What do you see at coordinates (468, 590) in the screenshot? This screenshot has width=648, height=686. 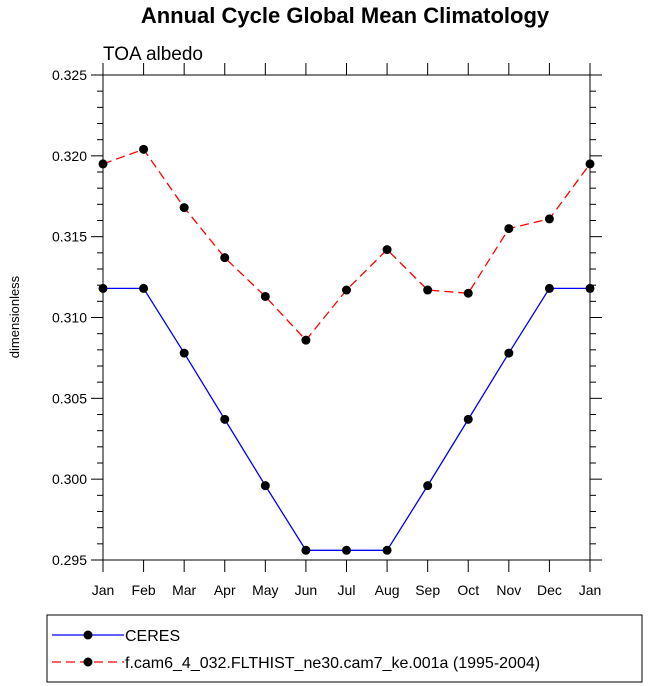 I see `x-tick-label: Oct` at bounding box center [468, 590].